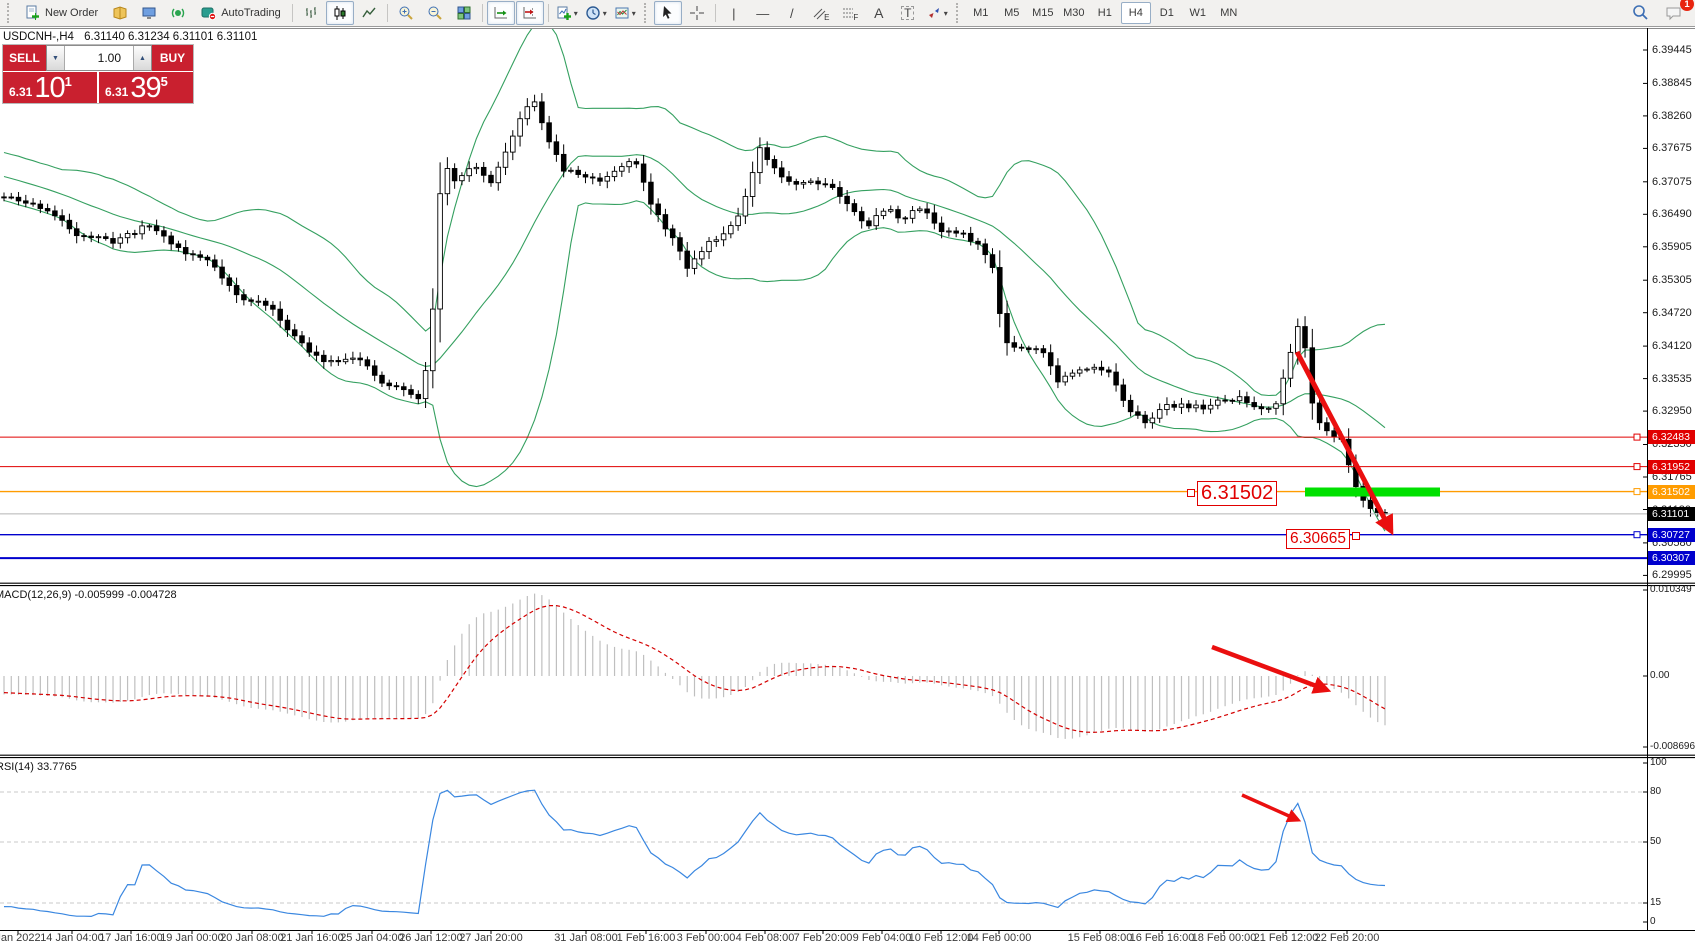  I want to click on timeframe-d1: D1, so click(1166, 13).